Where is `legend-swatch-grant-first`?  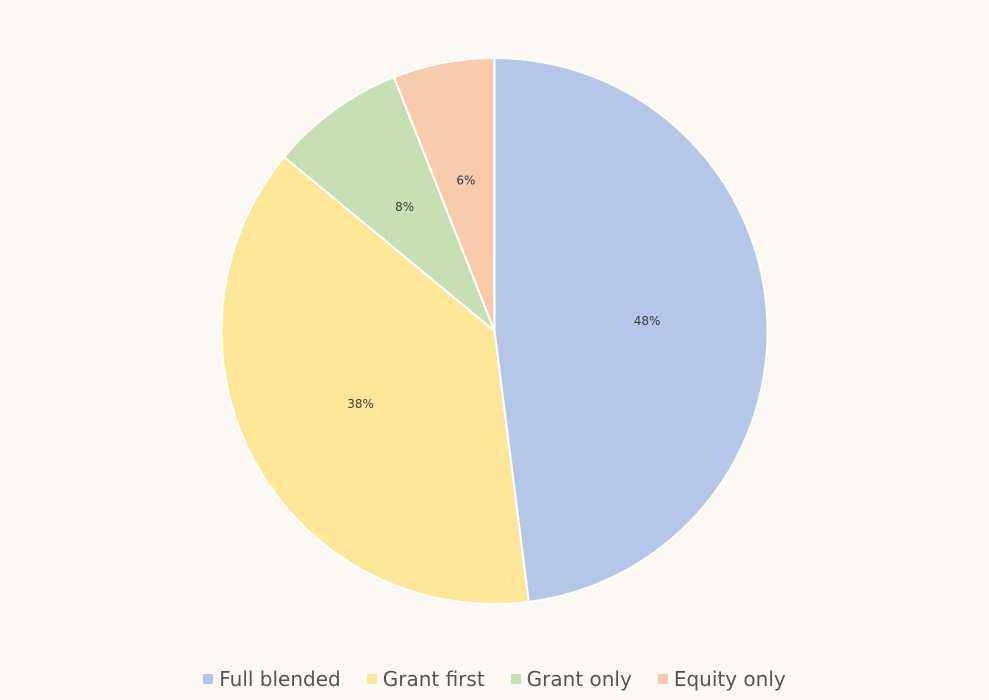 legend-swatch-grant-first is located at coordinates (371, 679).